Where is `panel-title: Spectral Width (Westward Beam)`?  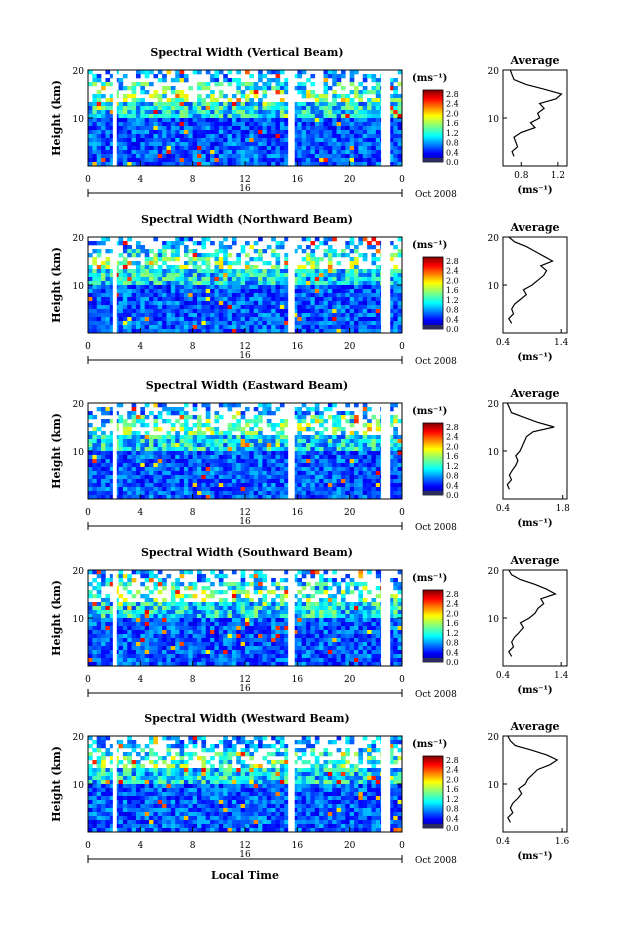
panel-title: Spectral Width (Westward Beam) is located at coordinates (246, 718).